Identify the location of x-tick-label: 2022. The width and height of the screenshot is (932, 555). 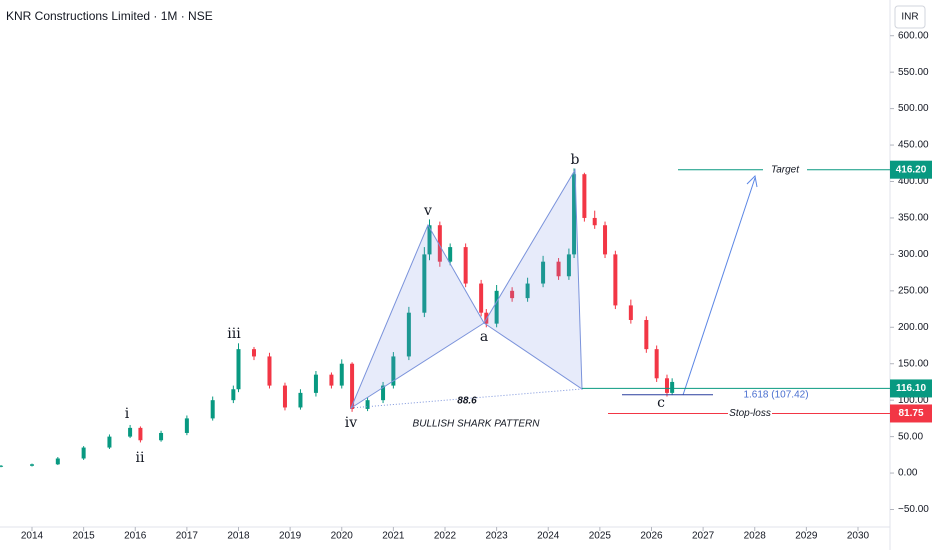
(445, 536).